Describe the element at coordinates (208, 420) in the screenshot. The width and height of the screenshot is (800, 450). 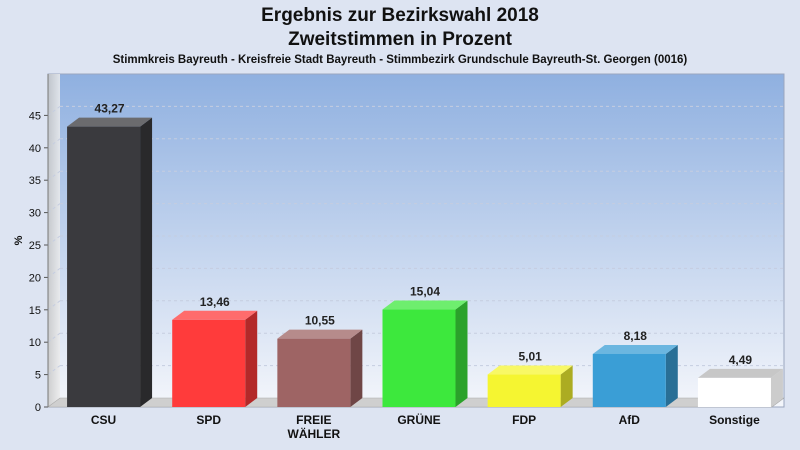
I see `x-category-label: SPD` at that location.